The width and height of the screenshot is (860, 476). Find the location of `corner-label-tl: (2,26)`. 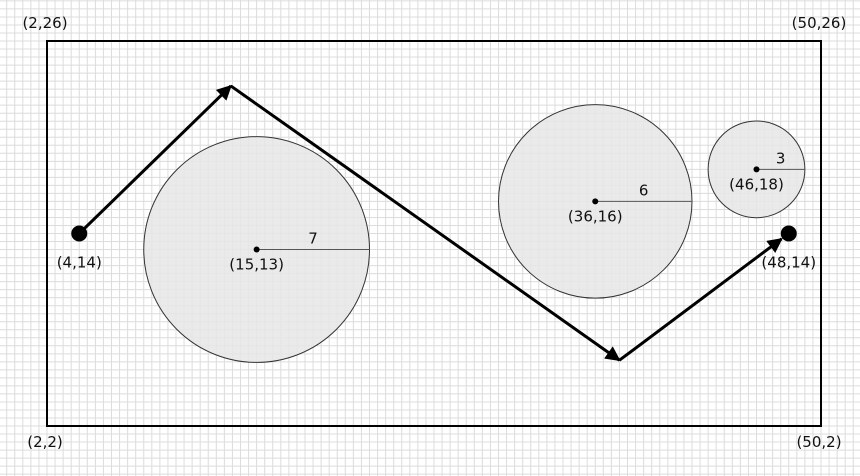

corner-label-tl: (2,26) is located at coordinates (44, 23).